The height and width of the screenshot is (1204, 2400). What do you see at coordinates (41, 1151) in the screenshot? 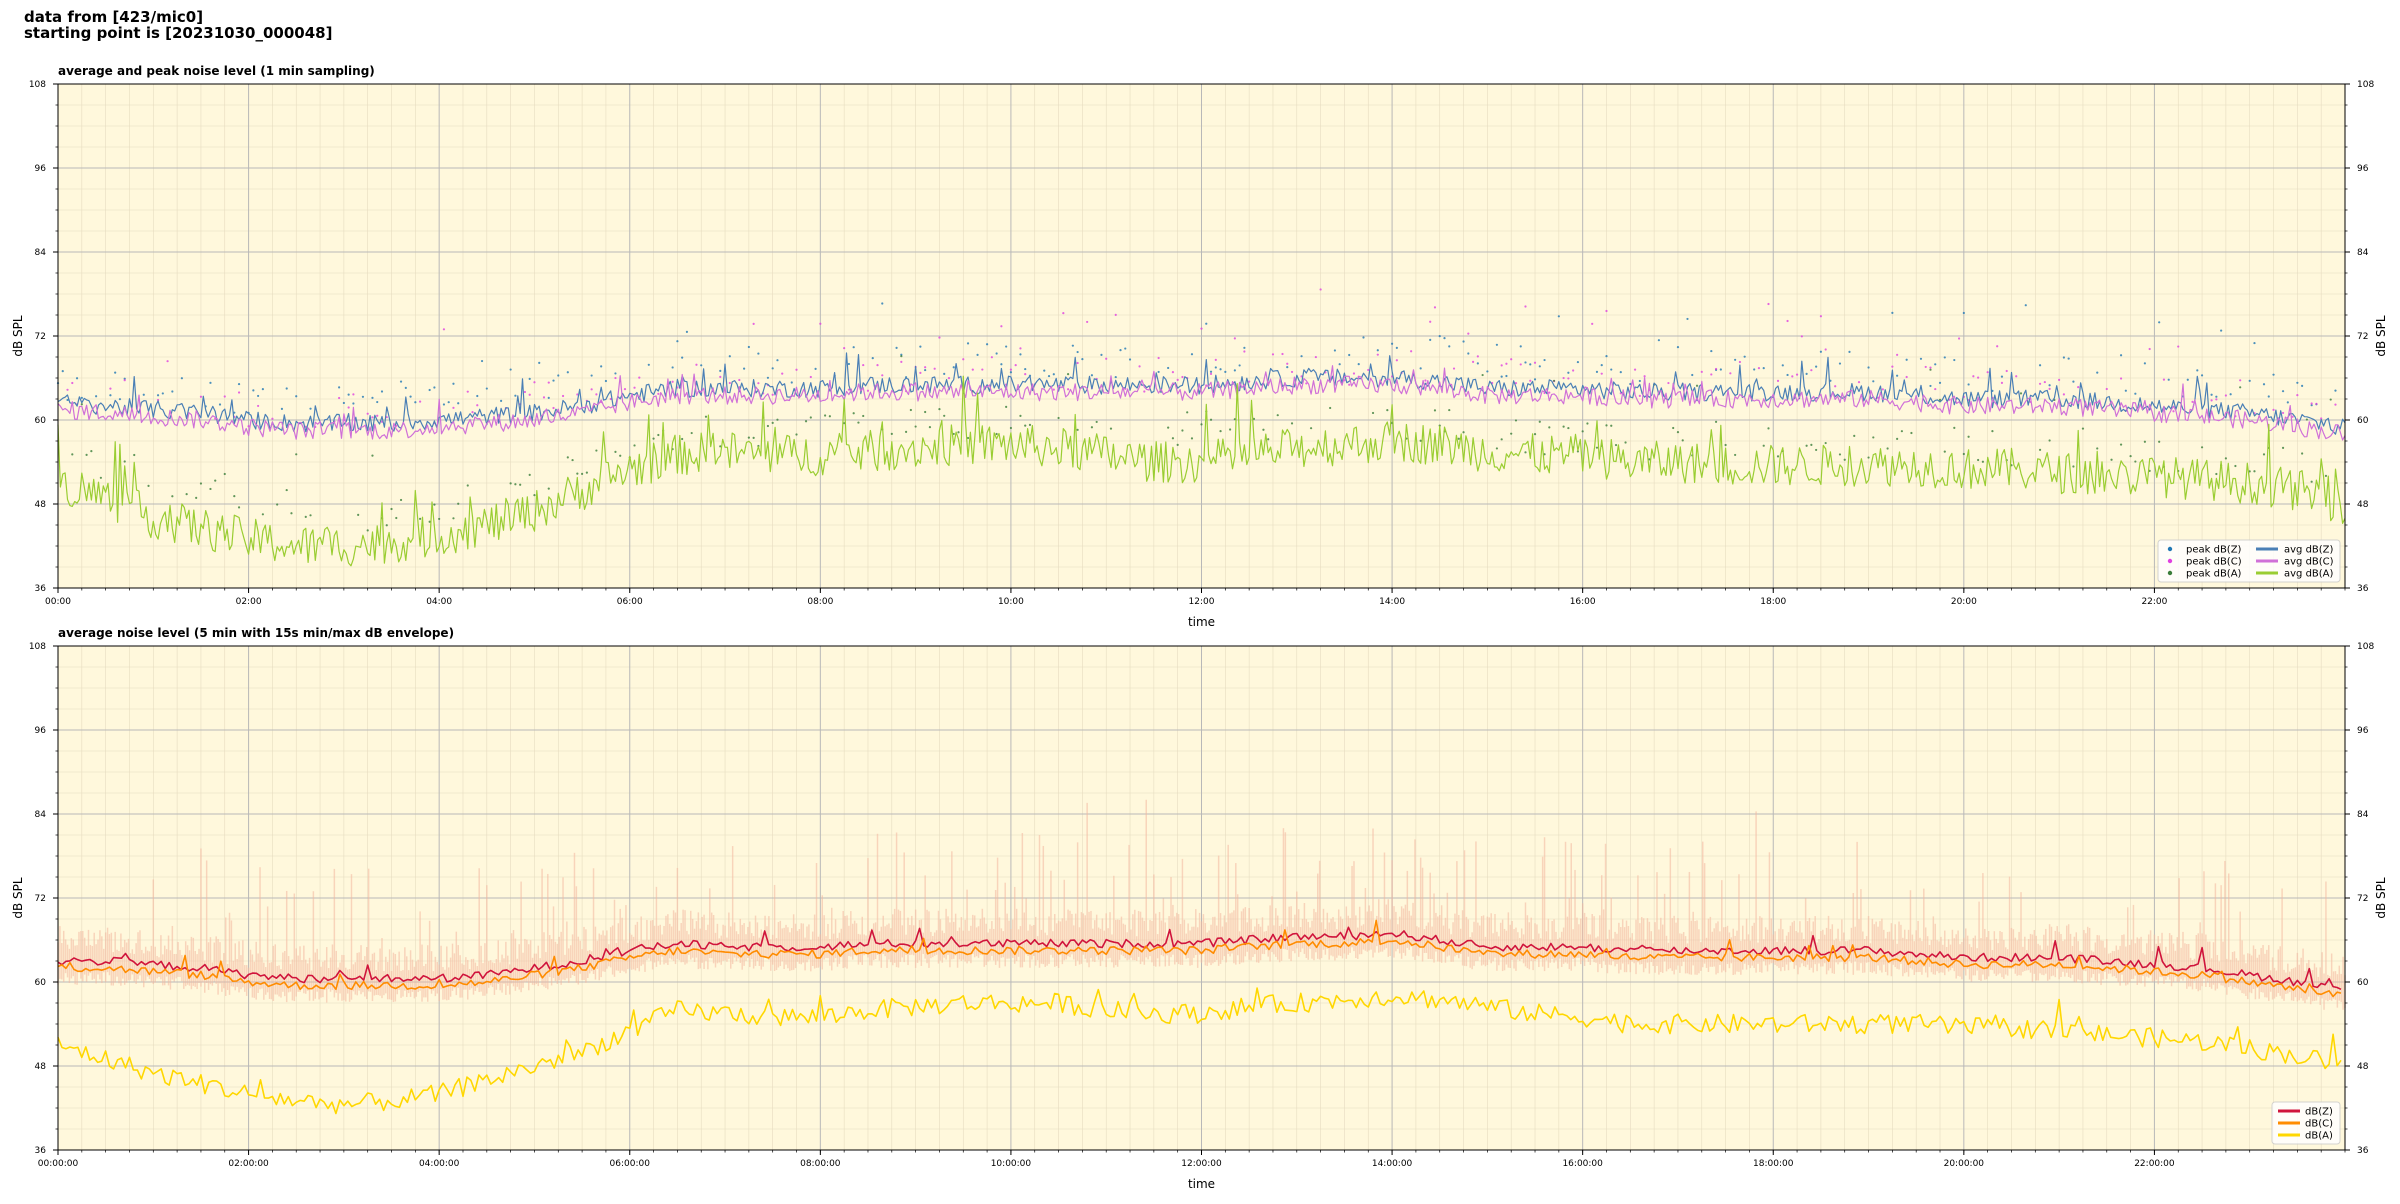
I see `y-tick-label-left: 36` at bounding box center [41, 1151].